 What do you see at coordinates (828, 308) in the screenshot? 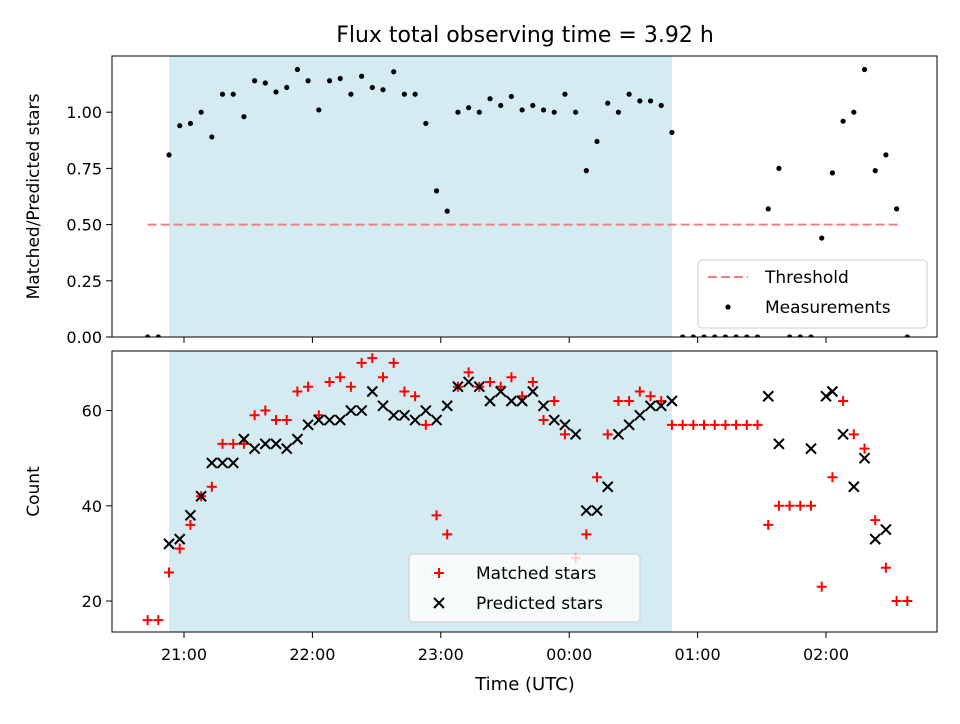
I see `legend-measurements-label: Measurements` at bounding box center [828, 308].